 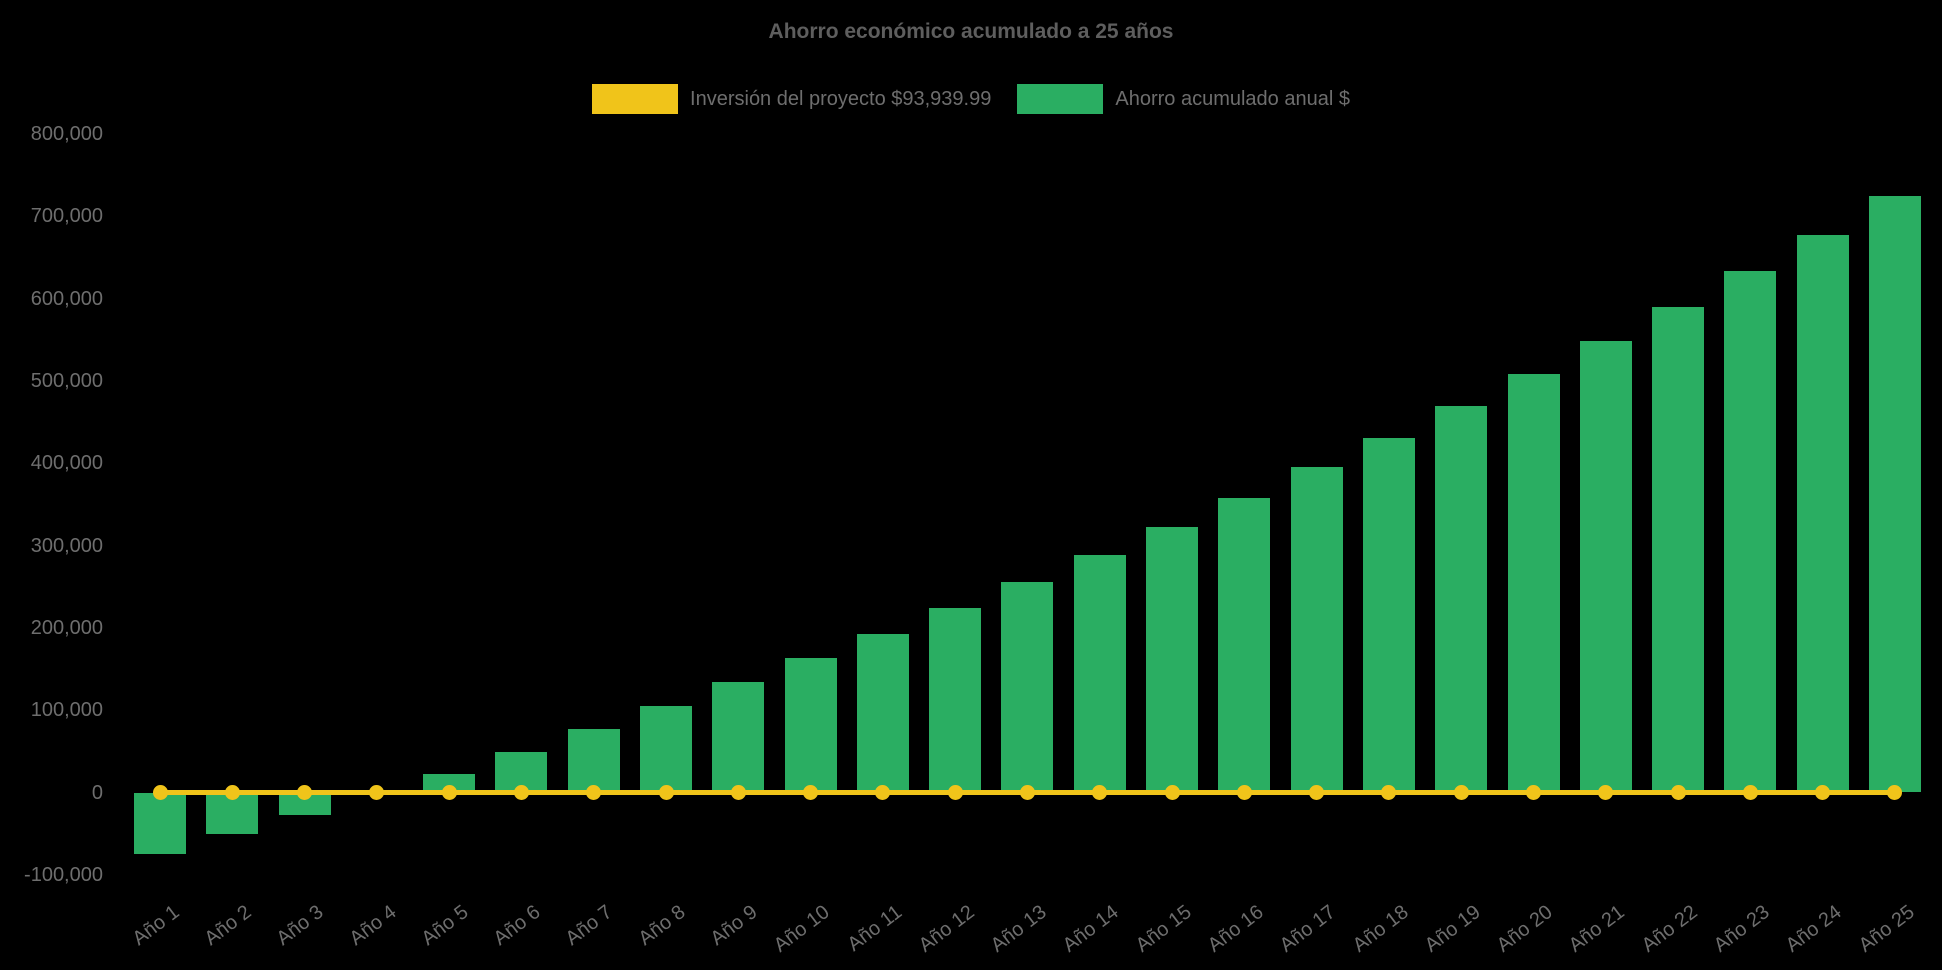 I want to click on legend-label-investment: Inversión del proyecto $93,939.99, so click(x=841, y=98).